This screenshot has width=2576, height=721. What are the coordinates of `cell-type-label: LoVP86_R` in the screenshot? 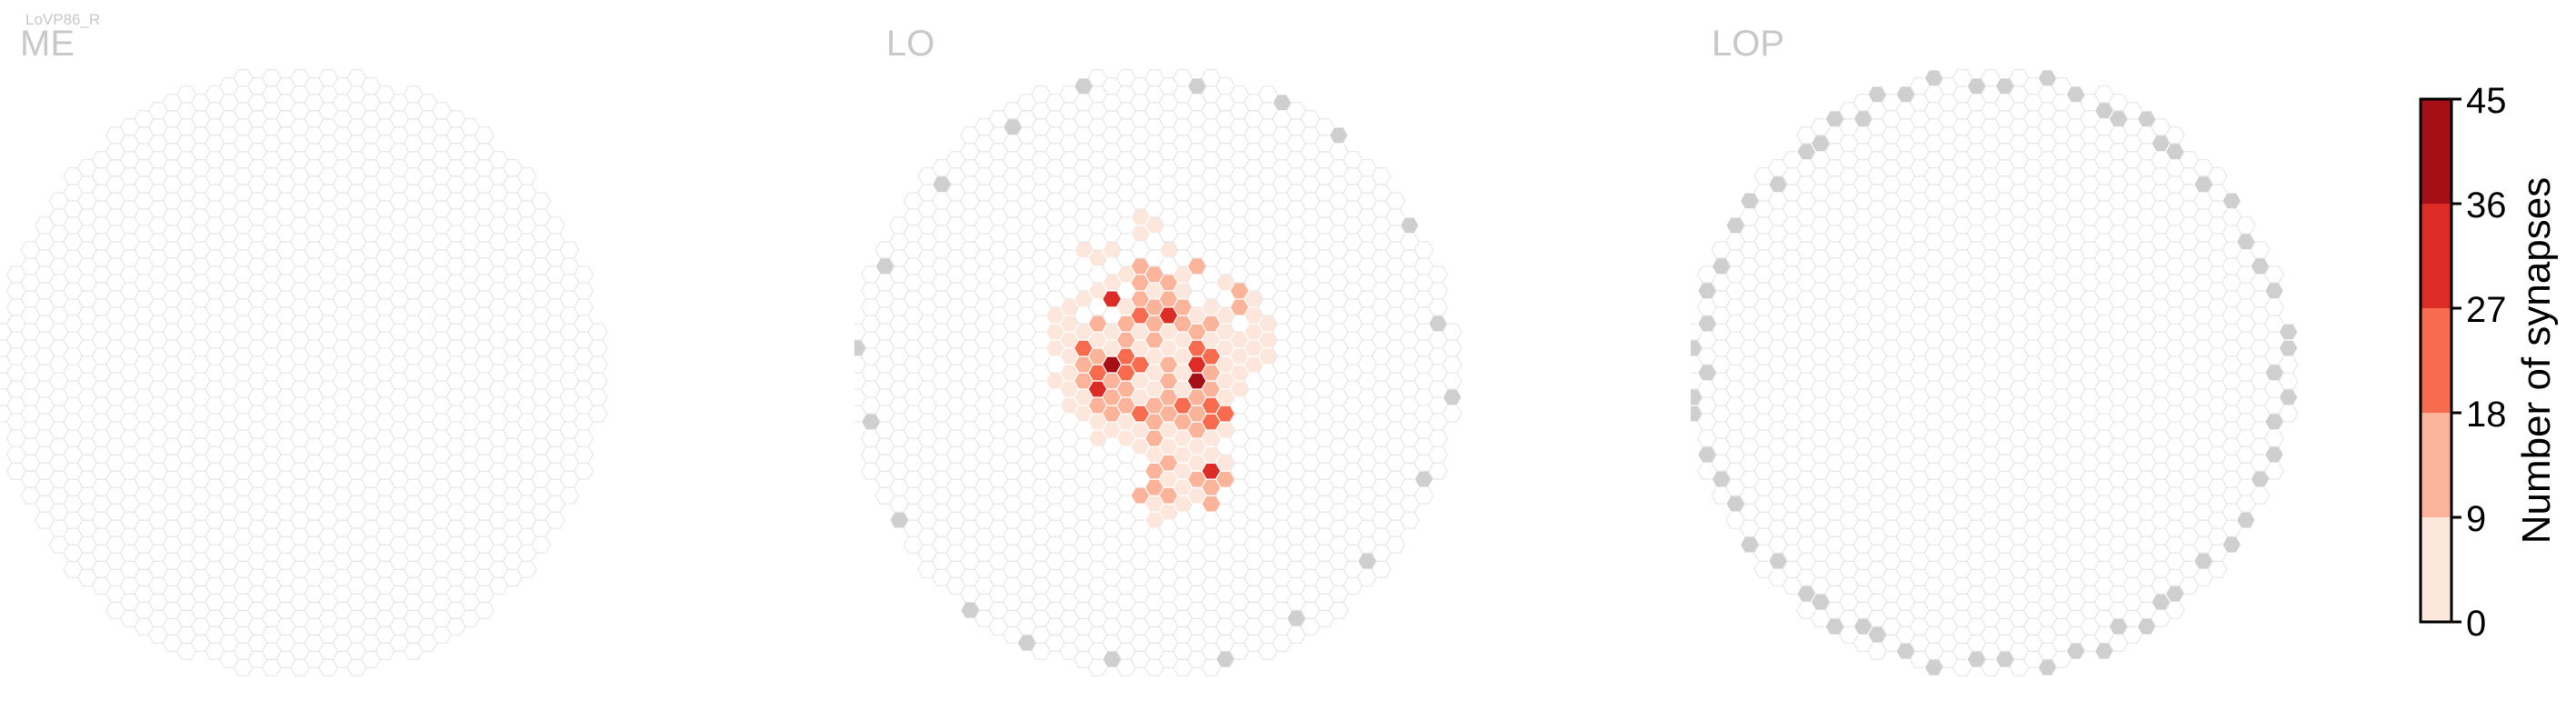 It's located at (63, 19).